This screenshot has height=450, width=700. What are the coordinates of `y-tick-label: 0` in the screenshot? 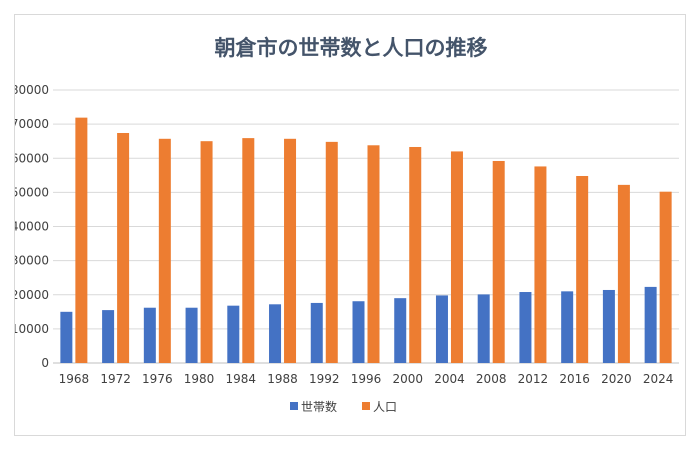 It's located at (45, 363).